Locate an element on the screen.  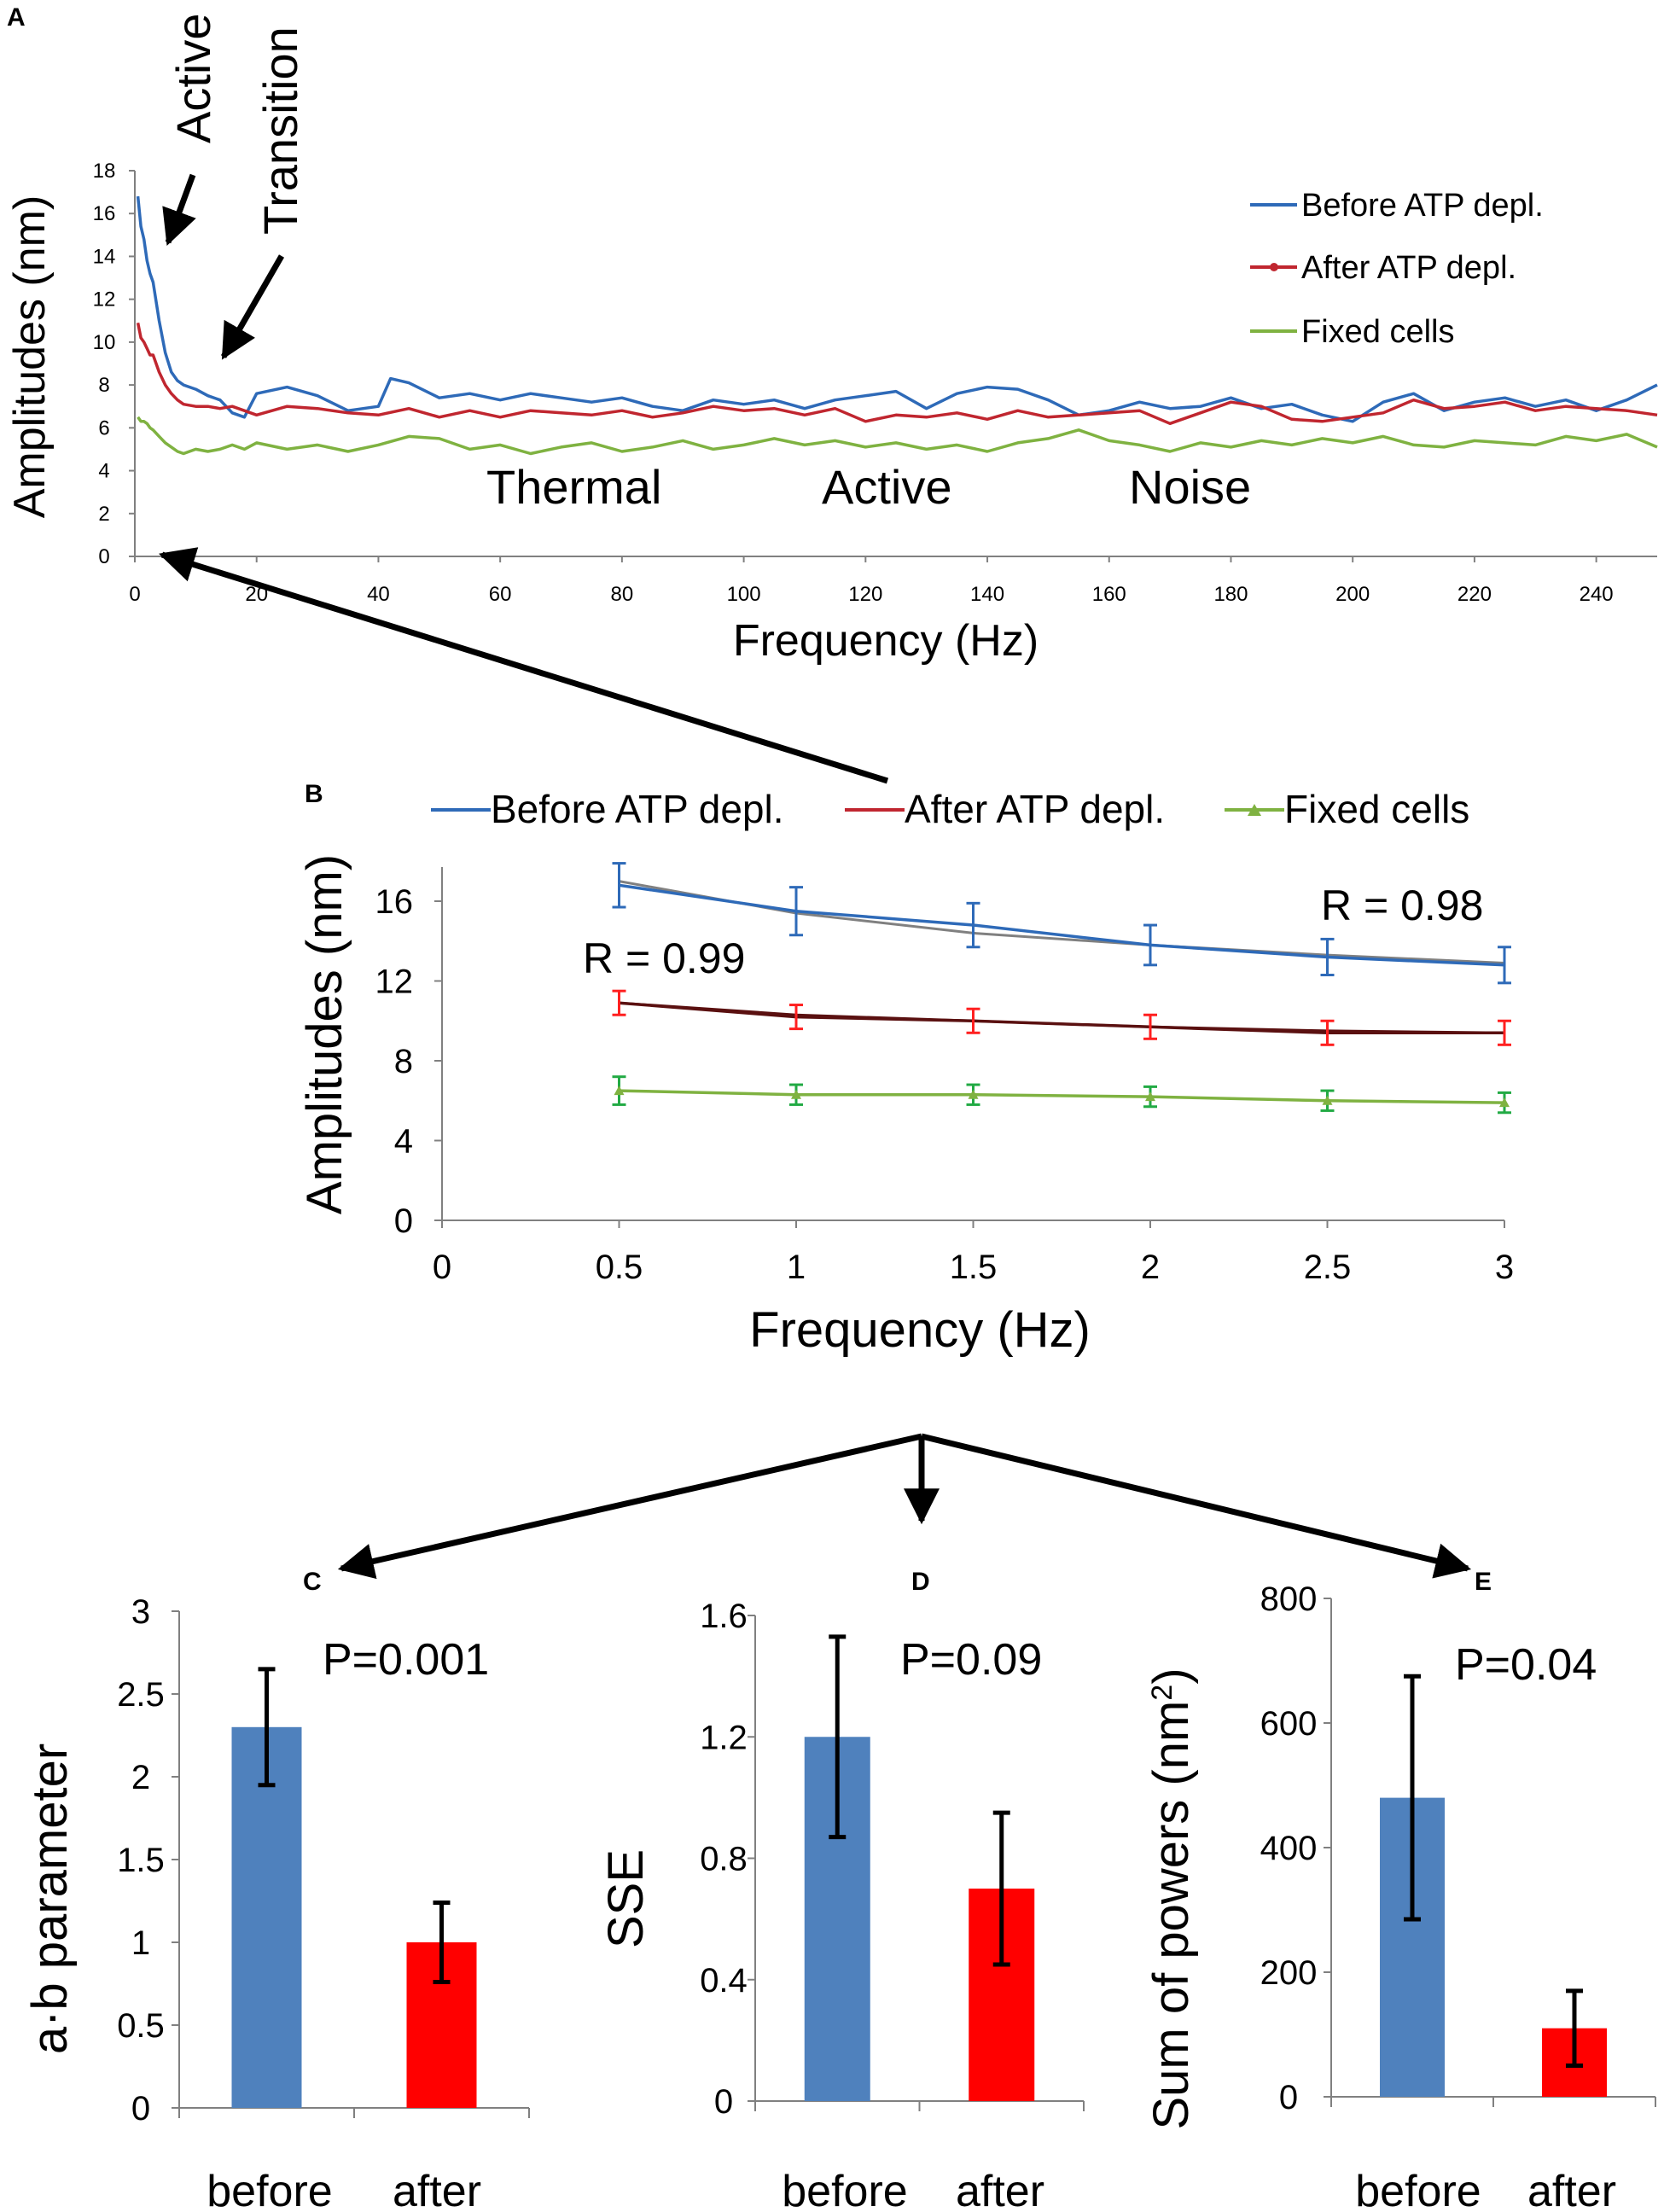
panel-a-label: A is located at coordinates (16, 17).